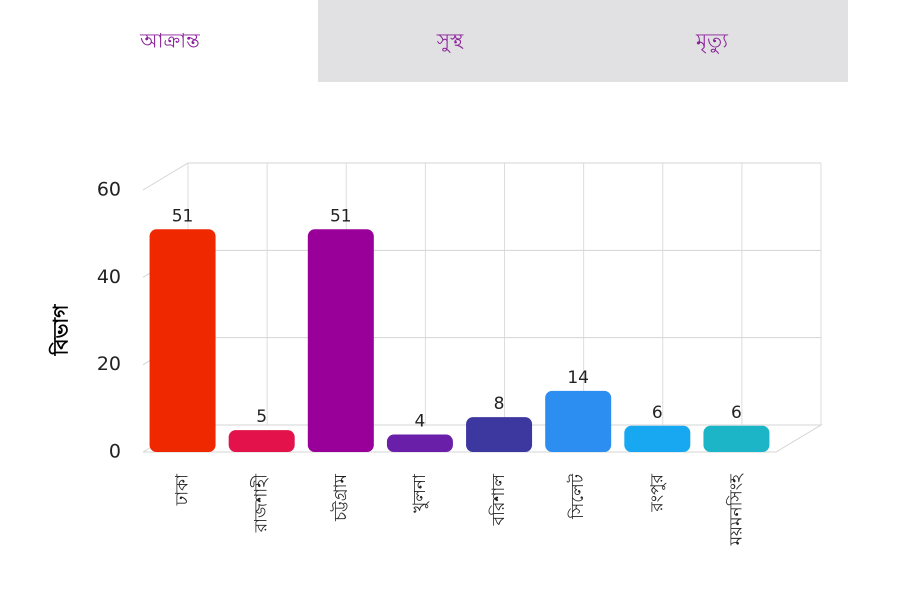 This screenshot has width=900, height=604. What do you see at coordinates (450, 41) in the screenshot?
I see `tab: সুস্থ` at bounding box center [450, 41].